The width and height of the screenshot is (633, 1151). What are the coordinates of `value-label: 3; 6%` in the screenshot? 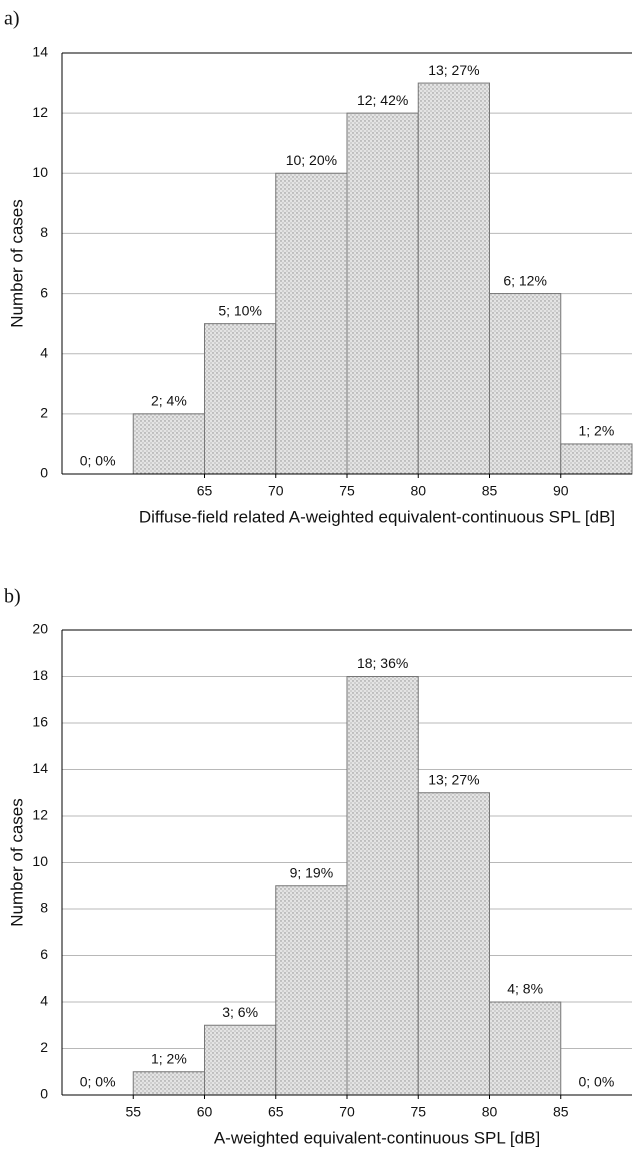 It's located at (240, 1012).